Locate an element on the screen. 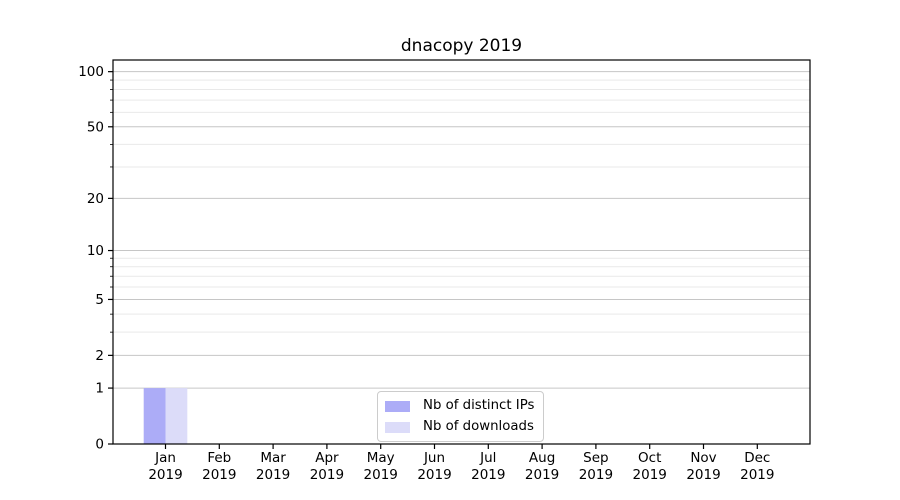  x-tick-label: Apr 2019 is located at coordinates (327, 466).